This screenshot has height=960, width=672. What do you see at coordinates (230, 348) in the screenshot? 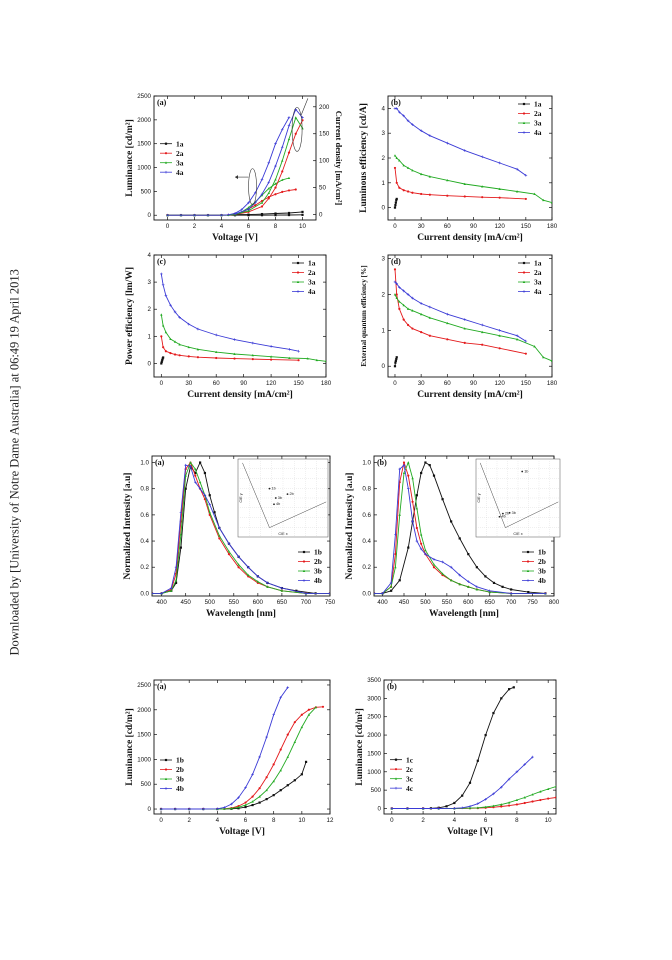
I see `series-2a` at bounding box center [230, 348].